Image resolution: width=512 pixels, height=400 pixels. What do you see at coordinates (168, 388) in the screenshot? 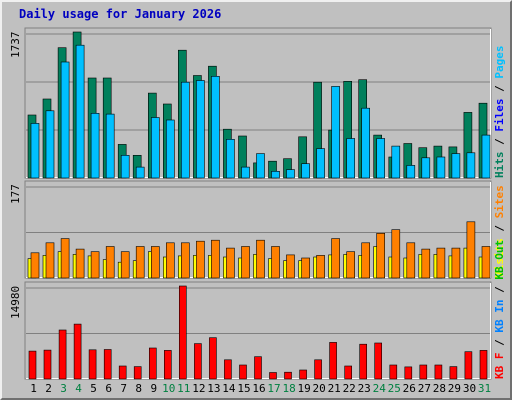
I see `x-tick-label: 10` at bounding box center [168, 388].